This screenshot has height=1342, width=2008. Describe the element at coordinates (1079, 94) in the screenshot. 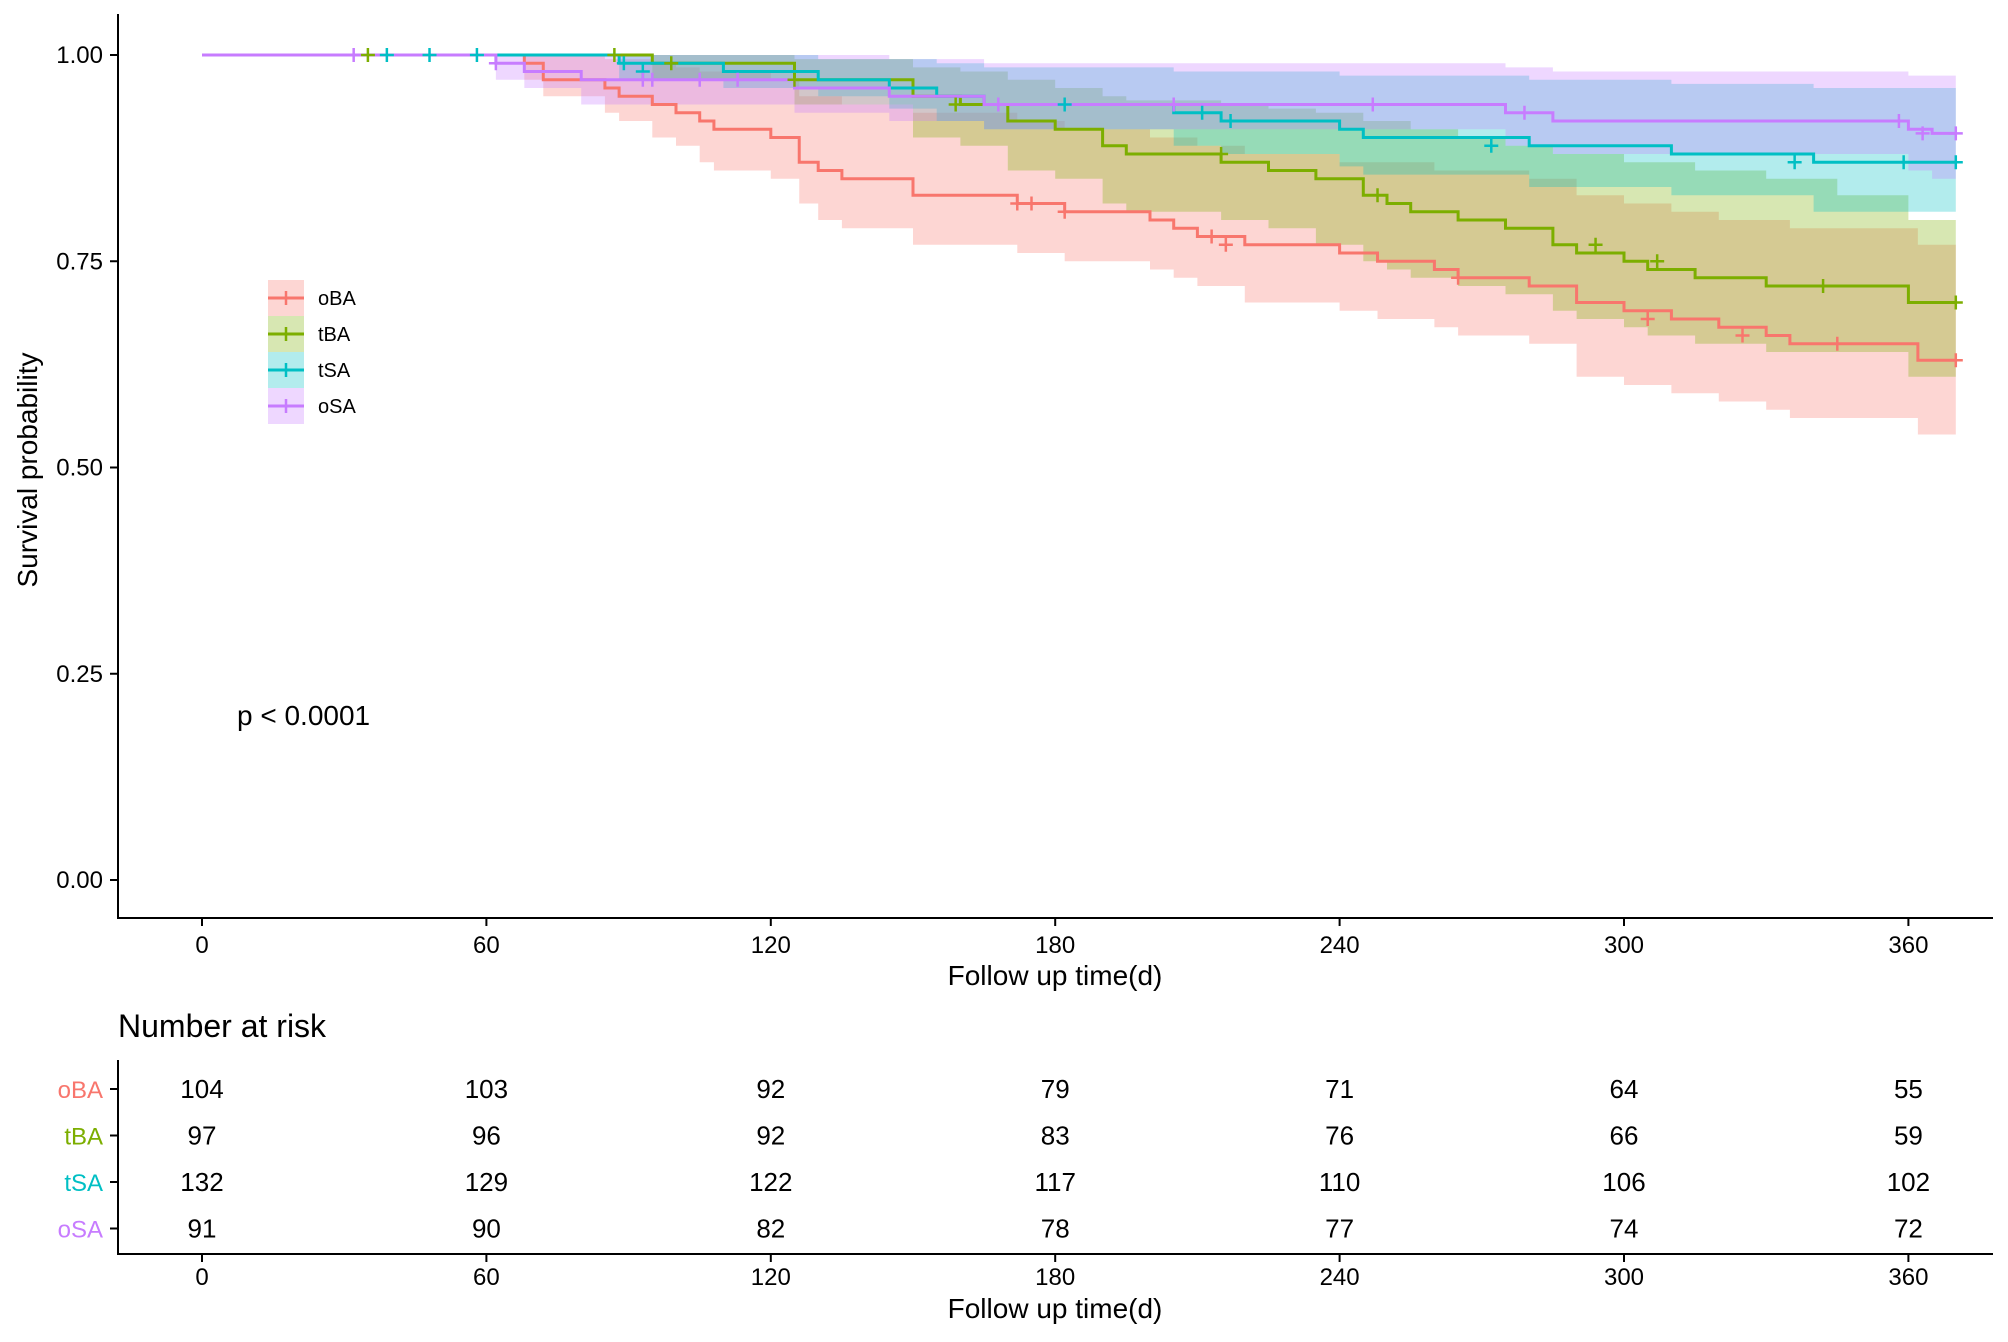

I see `survival-curve-oSA` at that location.